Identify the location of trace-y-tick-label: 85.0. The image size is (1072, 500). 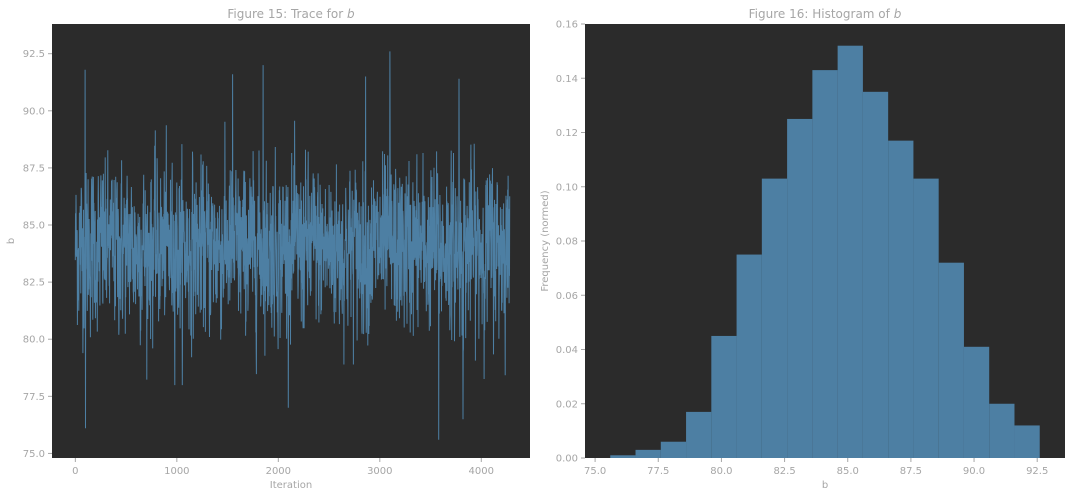
(34, 226).